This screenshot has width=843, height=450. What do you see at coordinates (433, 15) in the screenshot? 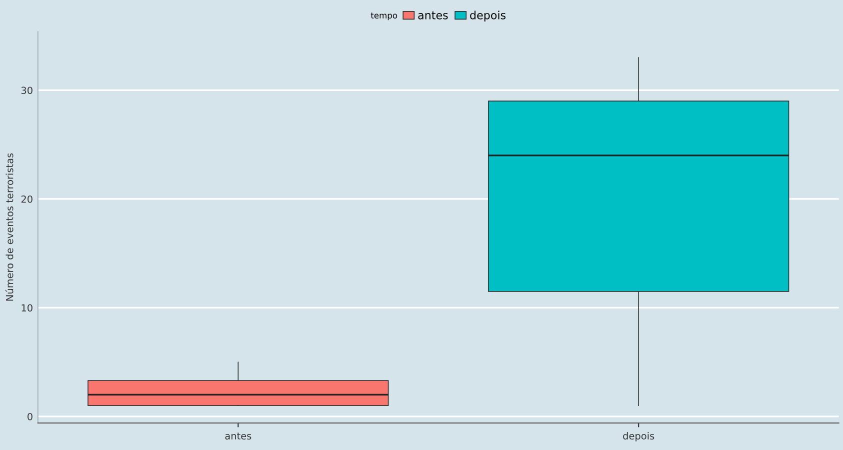
I see `legend-label: antes` at bounding box center [433, 15].